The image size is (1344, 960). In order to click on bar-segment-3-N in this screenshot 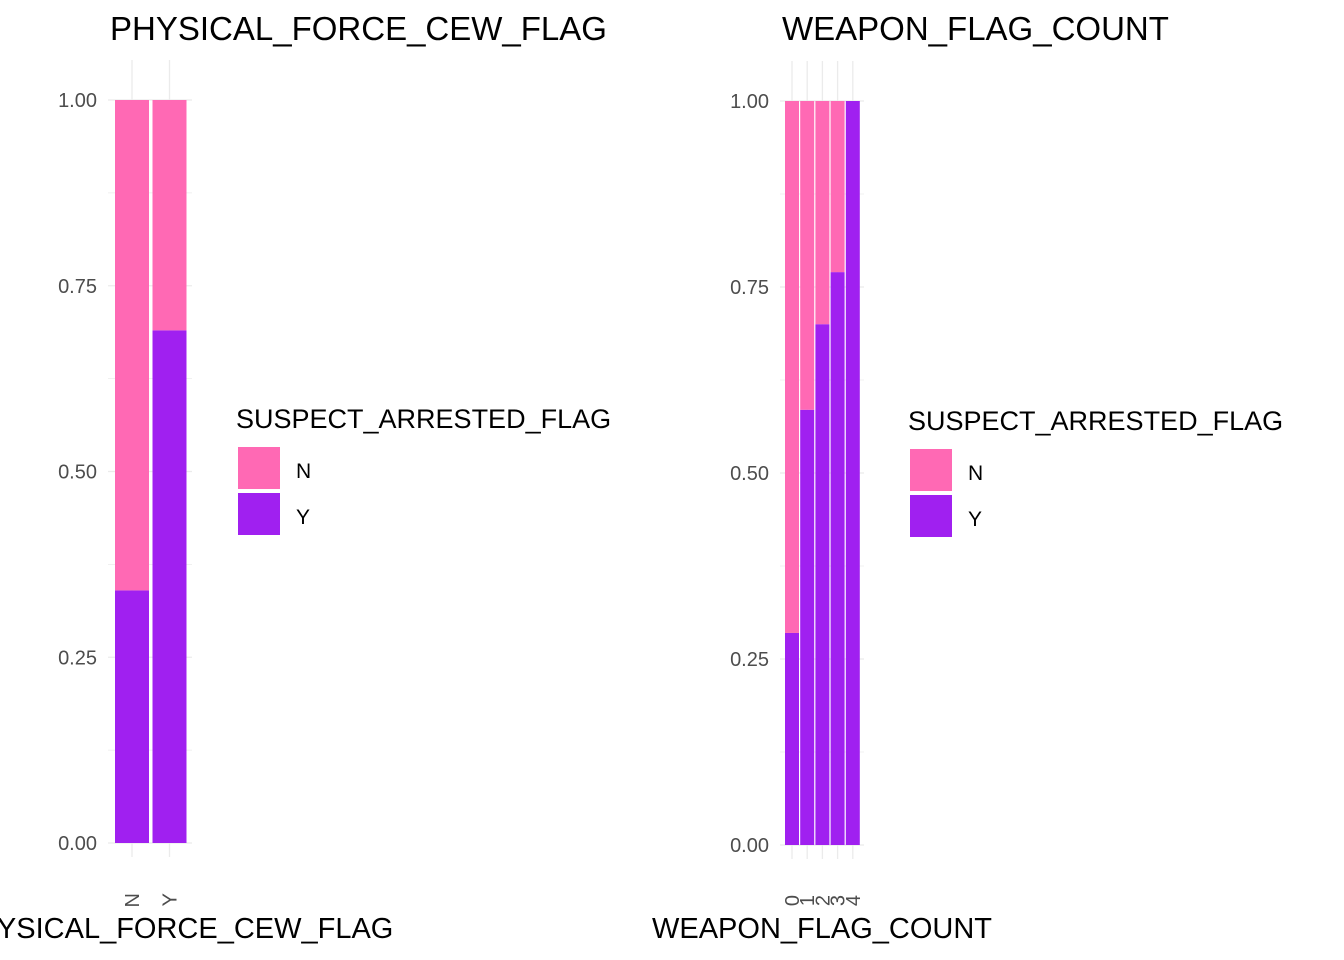, I will do `click(837, 187)`.